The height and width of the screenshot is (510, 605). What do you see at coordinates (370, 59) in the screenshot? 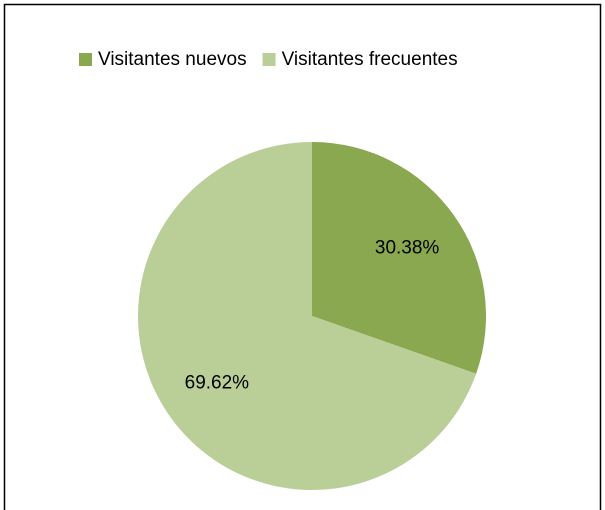
I see `legend-label: Visitantes frecuentes` at bounding box center [370, 59].